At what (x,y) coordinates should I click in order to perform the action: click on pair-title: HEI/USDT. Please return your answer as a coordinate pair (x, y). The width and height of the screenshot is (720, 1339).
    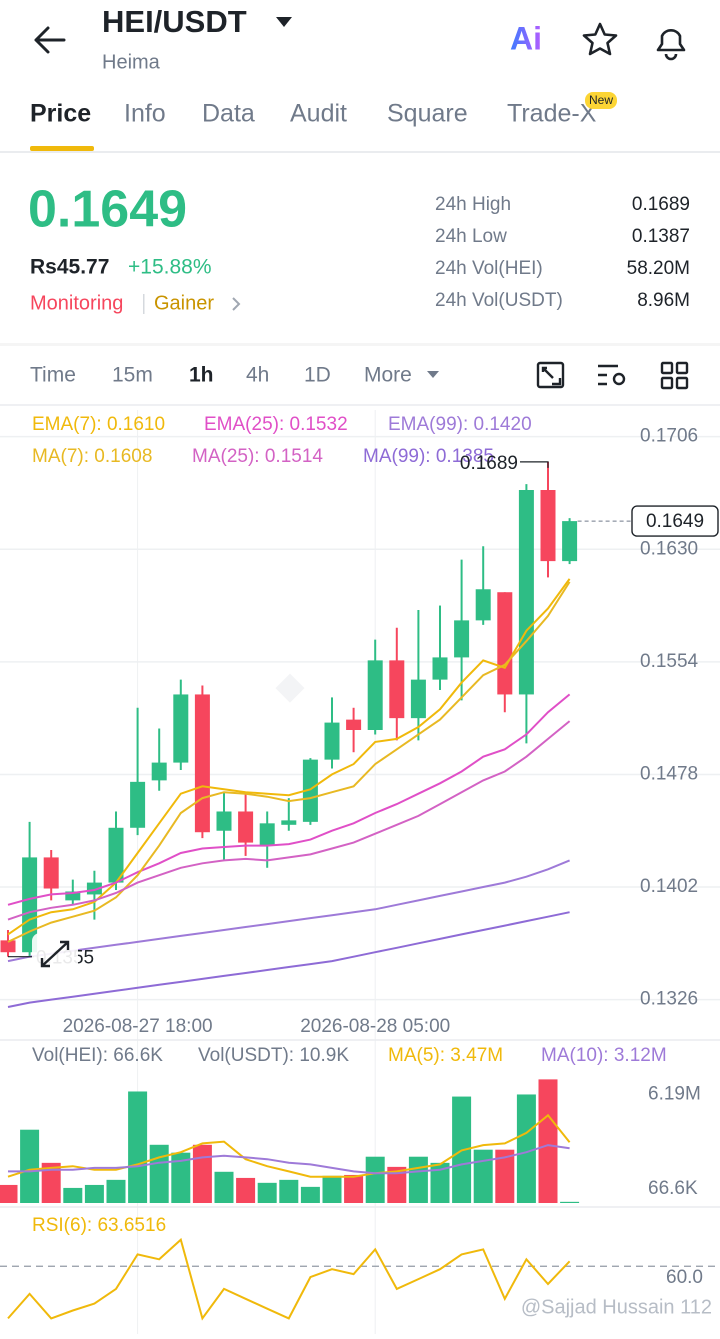
    Looking at the image, I should click on (174, 21).